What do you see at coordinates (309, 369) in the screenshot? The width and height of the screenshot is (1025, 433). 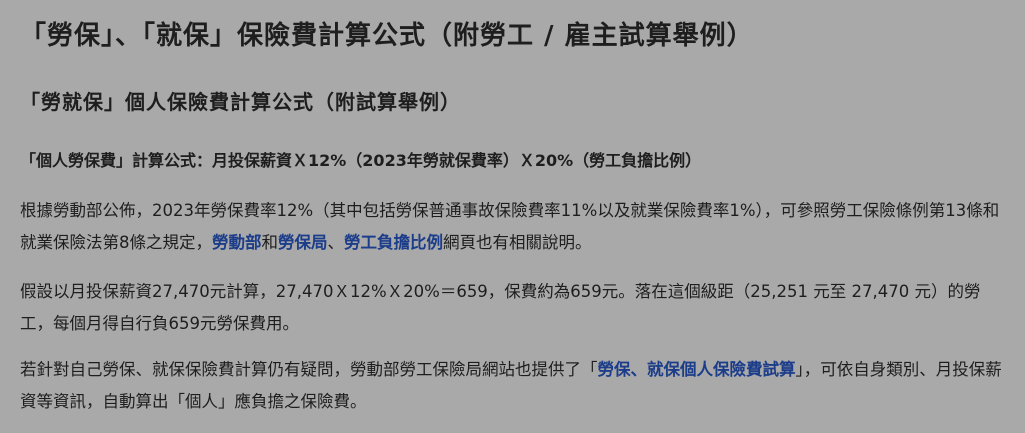 I see `paragraph-text: 若針對自己勞保、就保保險費計算仍有疑問，勞動部勞工保險局網站也提供了「` at bounding box center [309, 369].